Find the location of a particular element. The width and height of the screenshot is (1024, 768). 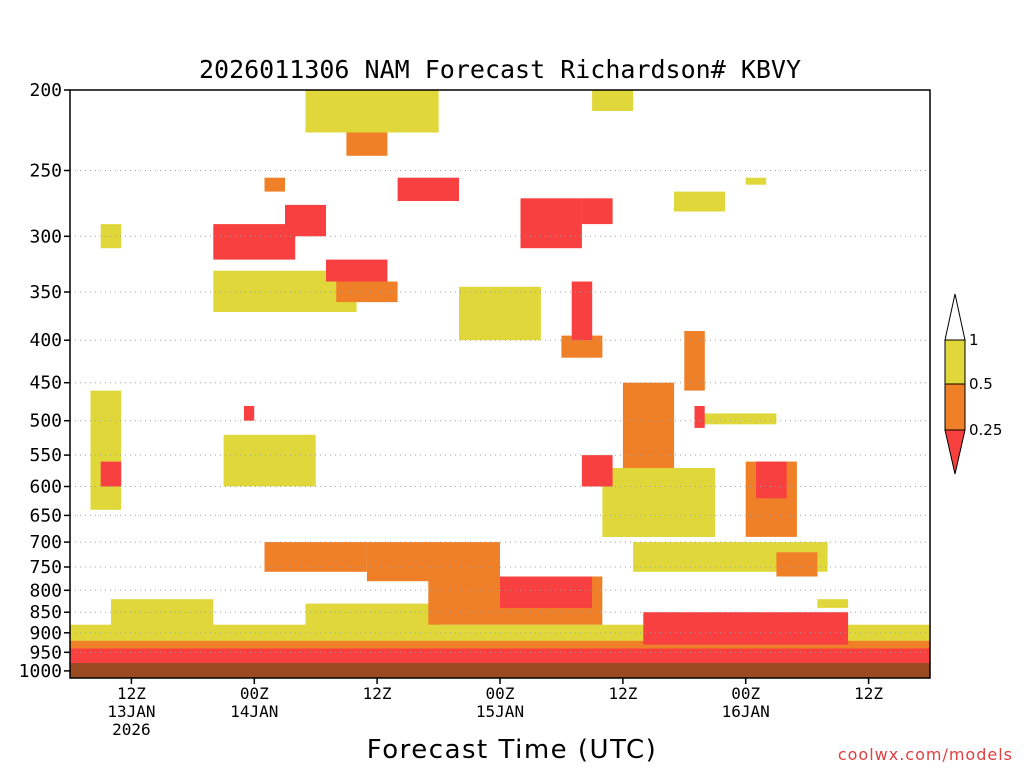

y-tick-label: 850 is located at coordinates (45, 612).